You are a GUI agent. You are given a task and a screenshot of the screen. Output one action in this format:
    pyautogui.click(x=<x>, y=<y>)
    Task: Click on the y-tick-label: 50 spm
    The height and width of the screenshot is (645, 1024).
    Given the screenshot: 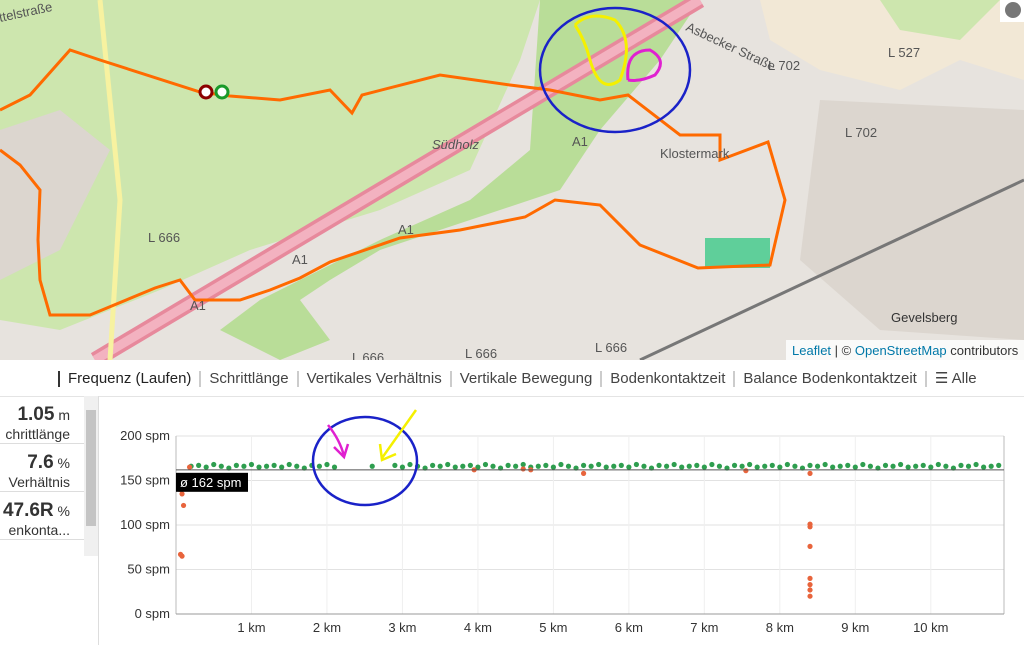 What is the action you would take?
    pyautogui.click(x=148, y=569)
    